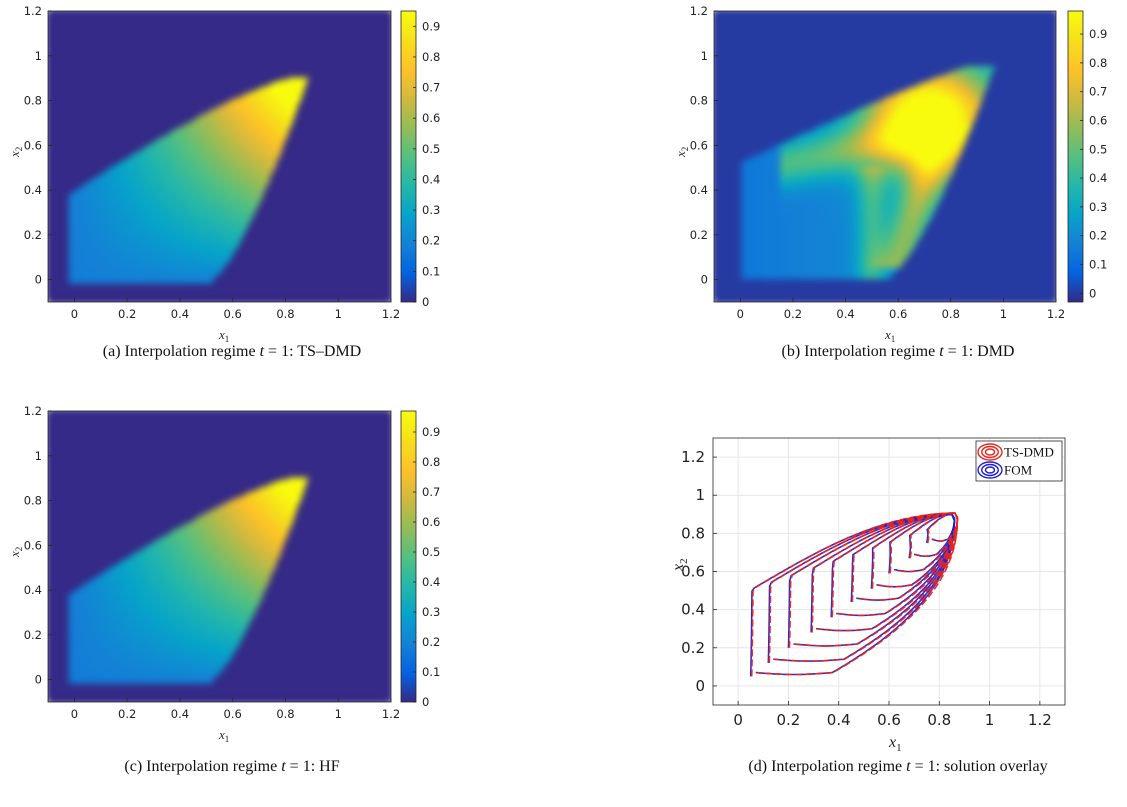 This screenshot has width=1127, height=807. I want to click on figure-caption: (a) Interpolation regime t = 1: TS–DMD, so click(232, 351).